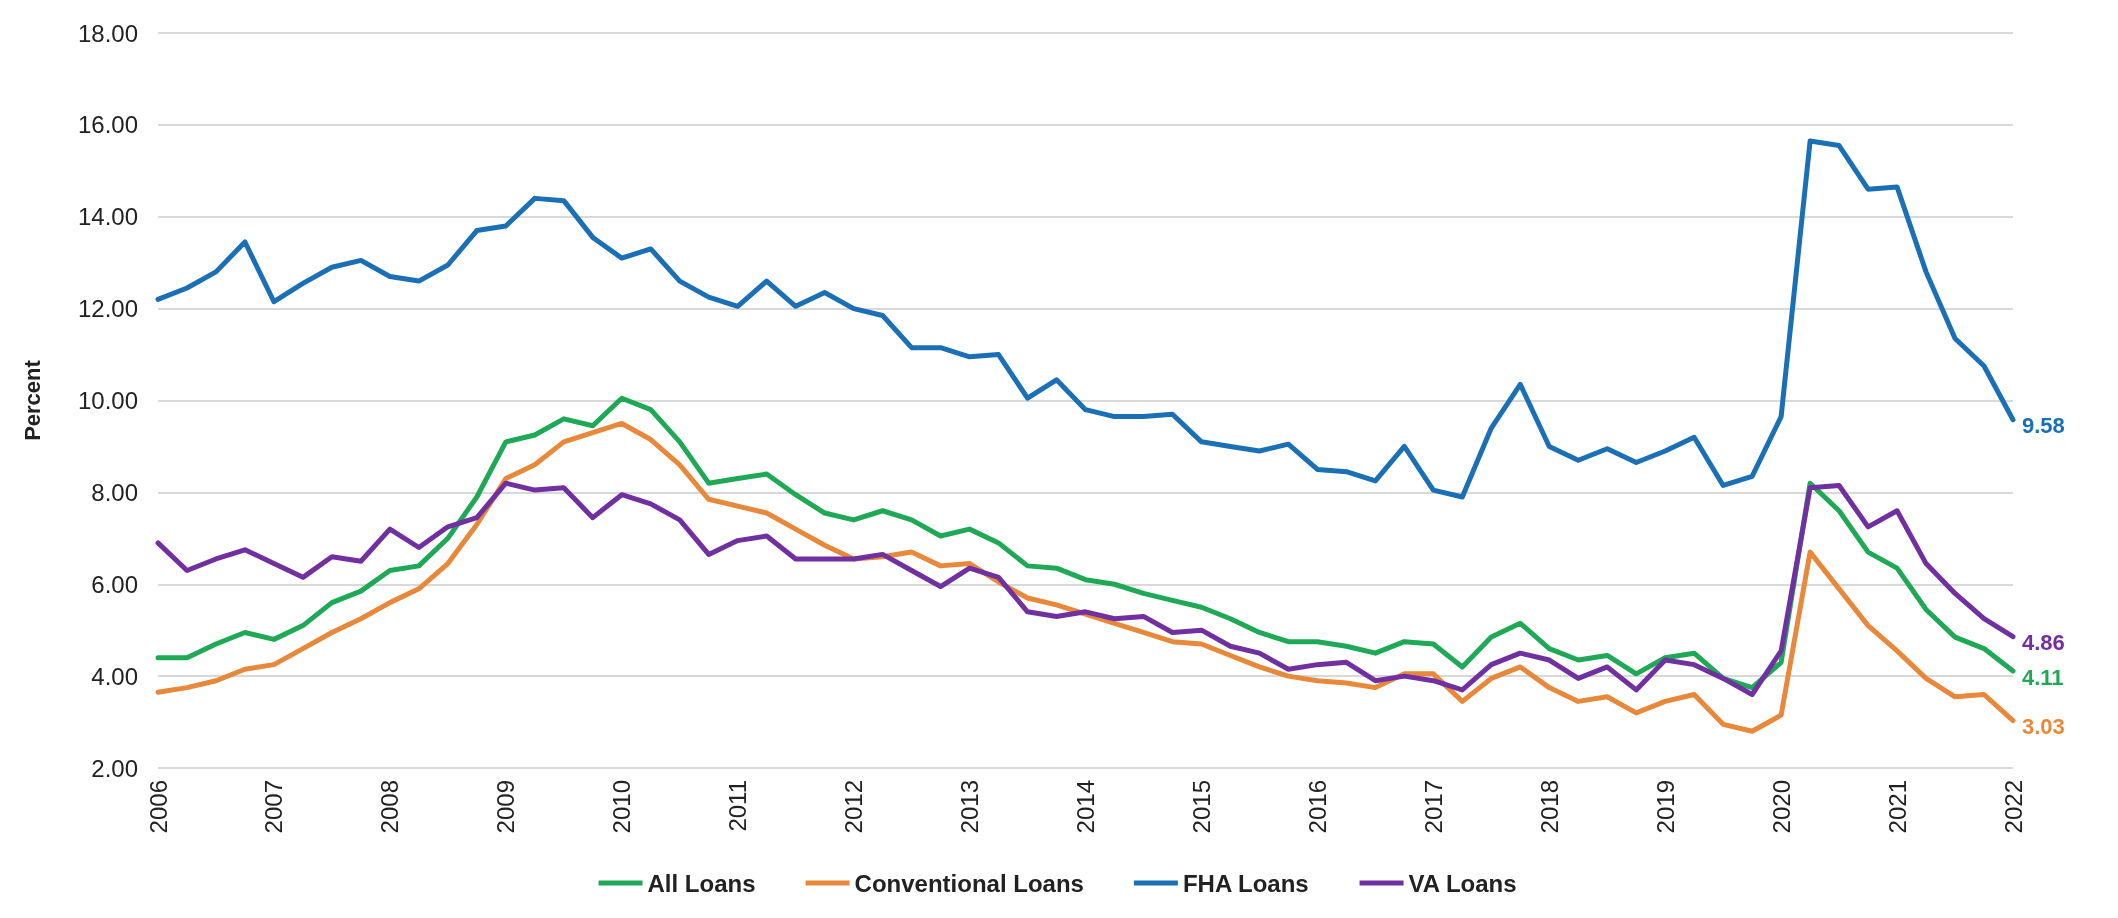  I want to click on x-tick-label: 2008, so click(390, 807).